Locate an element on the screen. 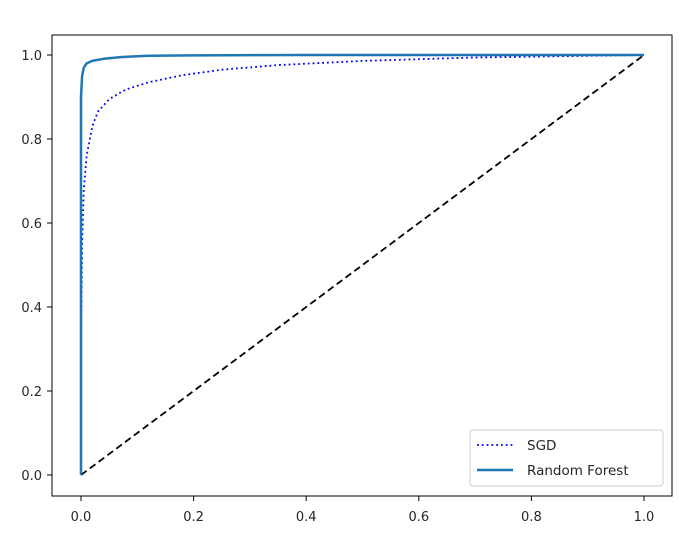  legend: SGD Random Forest is located at coordinates (566, 458).